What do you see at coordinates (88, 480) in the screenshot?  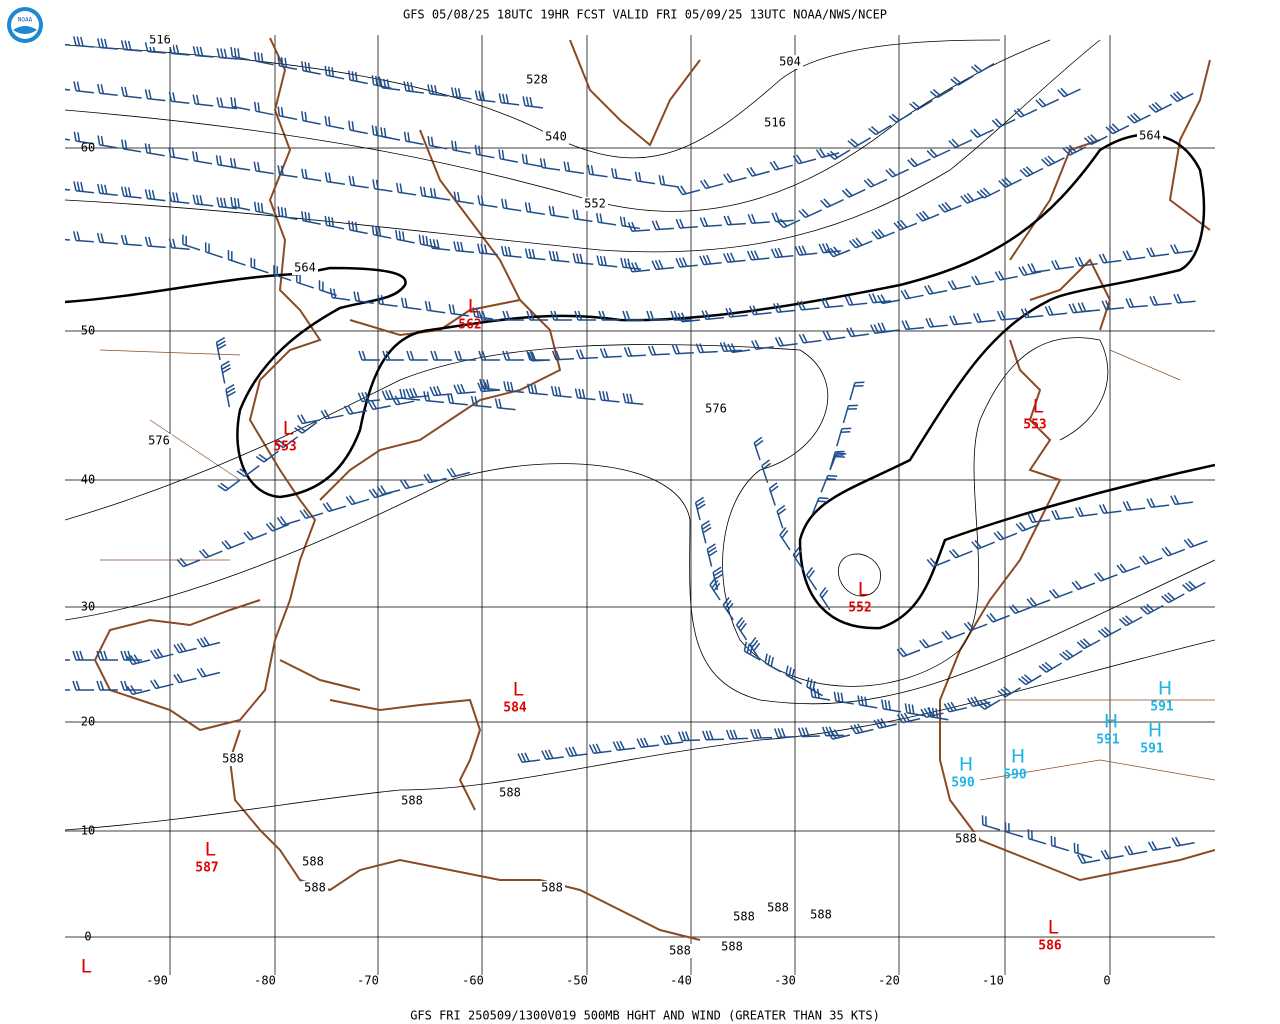 I see `lat-label: 40` at bounding box center [88, 480].